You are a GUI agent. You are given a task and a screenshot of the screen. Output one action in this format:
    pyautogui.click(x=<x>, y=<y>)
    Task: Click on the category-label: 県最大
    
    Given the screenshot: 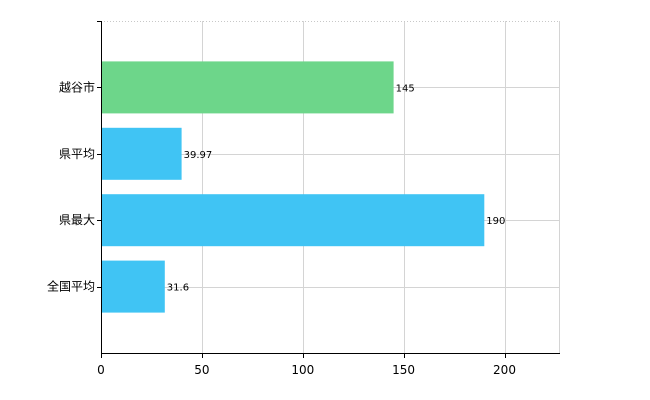 What is the action you would take?
    pyautogui.click(x=77, y=220)
    